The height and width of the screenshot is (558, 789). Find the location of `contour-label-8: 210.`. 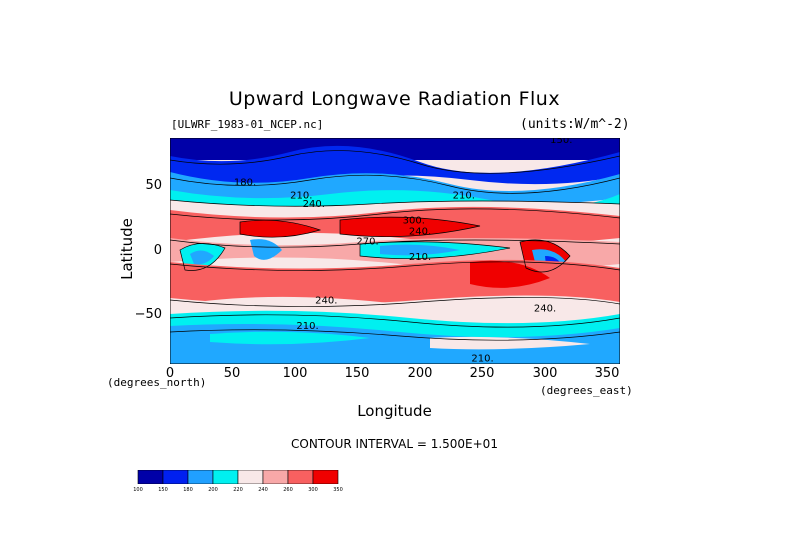

contour-label-8: 210. is located at coordinates (420, 257).